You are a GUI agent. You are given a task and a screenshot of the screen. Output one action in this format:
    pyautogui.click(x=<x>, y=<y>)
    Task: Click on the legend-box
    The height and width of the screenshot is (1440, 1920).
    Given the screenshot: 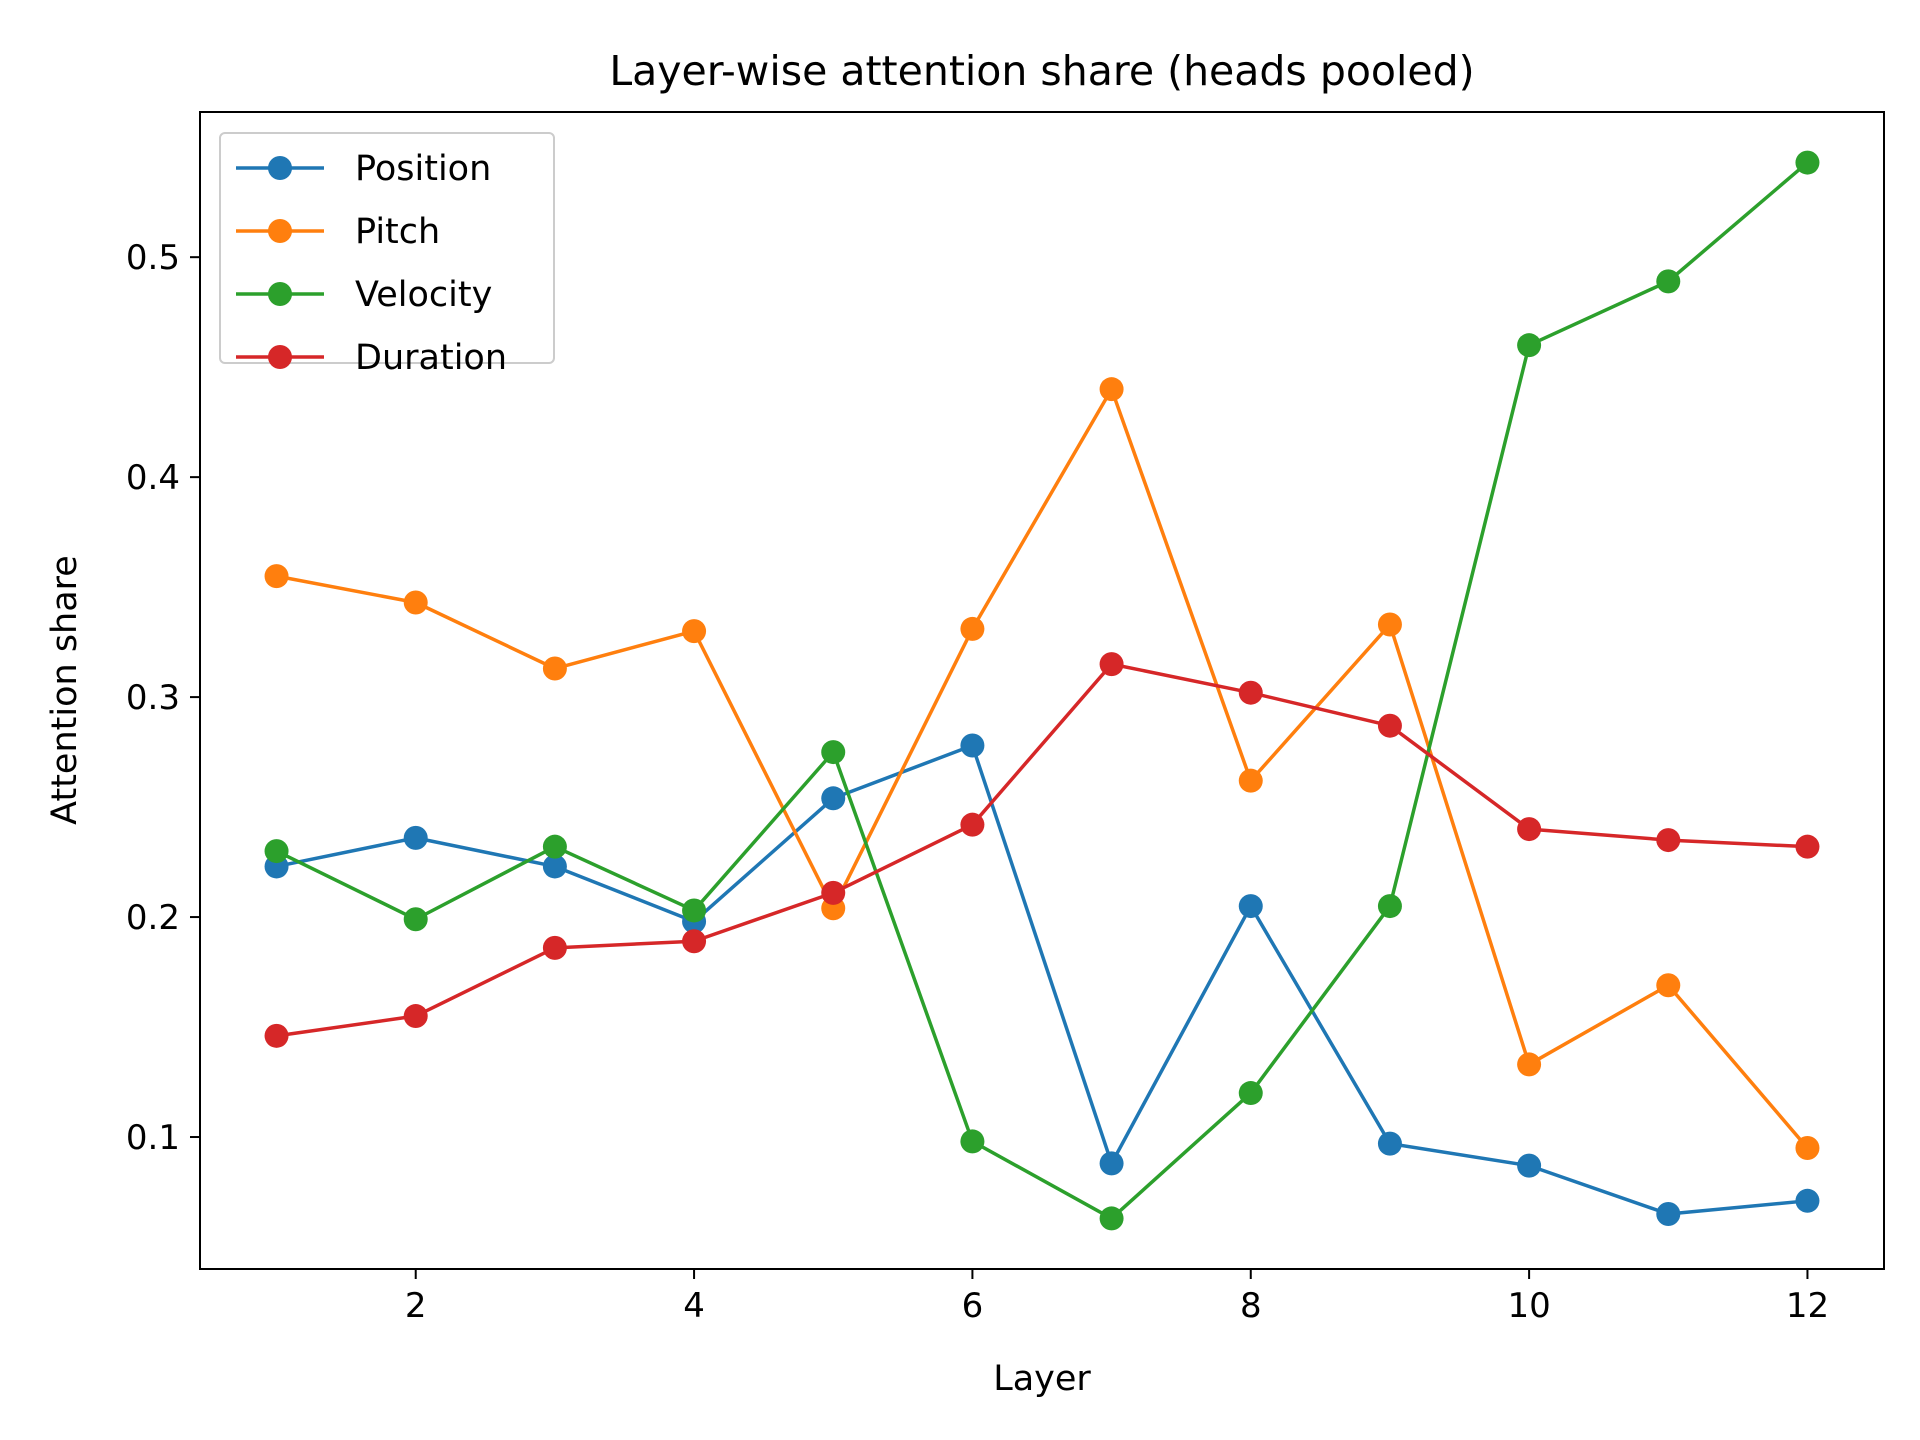 What is the action you would take?
    pyautogui.click(x=387, y=248)
    